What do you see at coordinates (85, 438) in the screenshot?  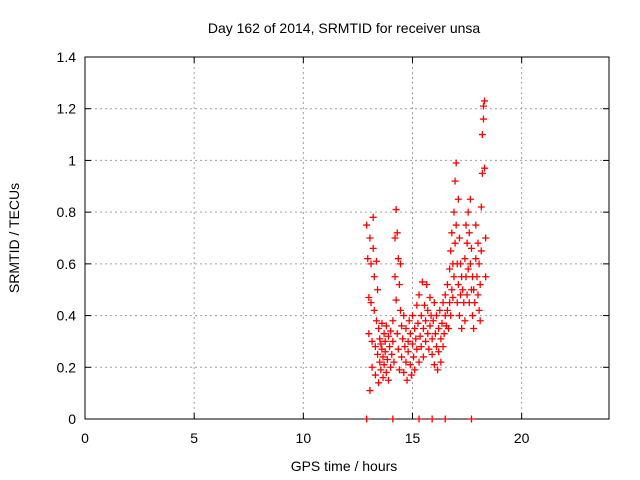 I see `x-tick-label: 0` at bounding box center [85, 438].